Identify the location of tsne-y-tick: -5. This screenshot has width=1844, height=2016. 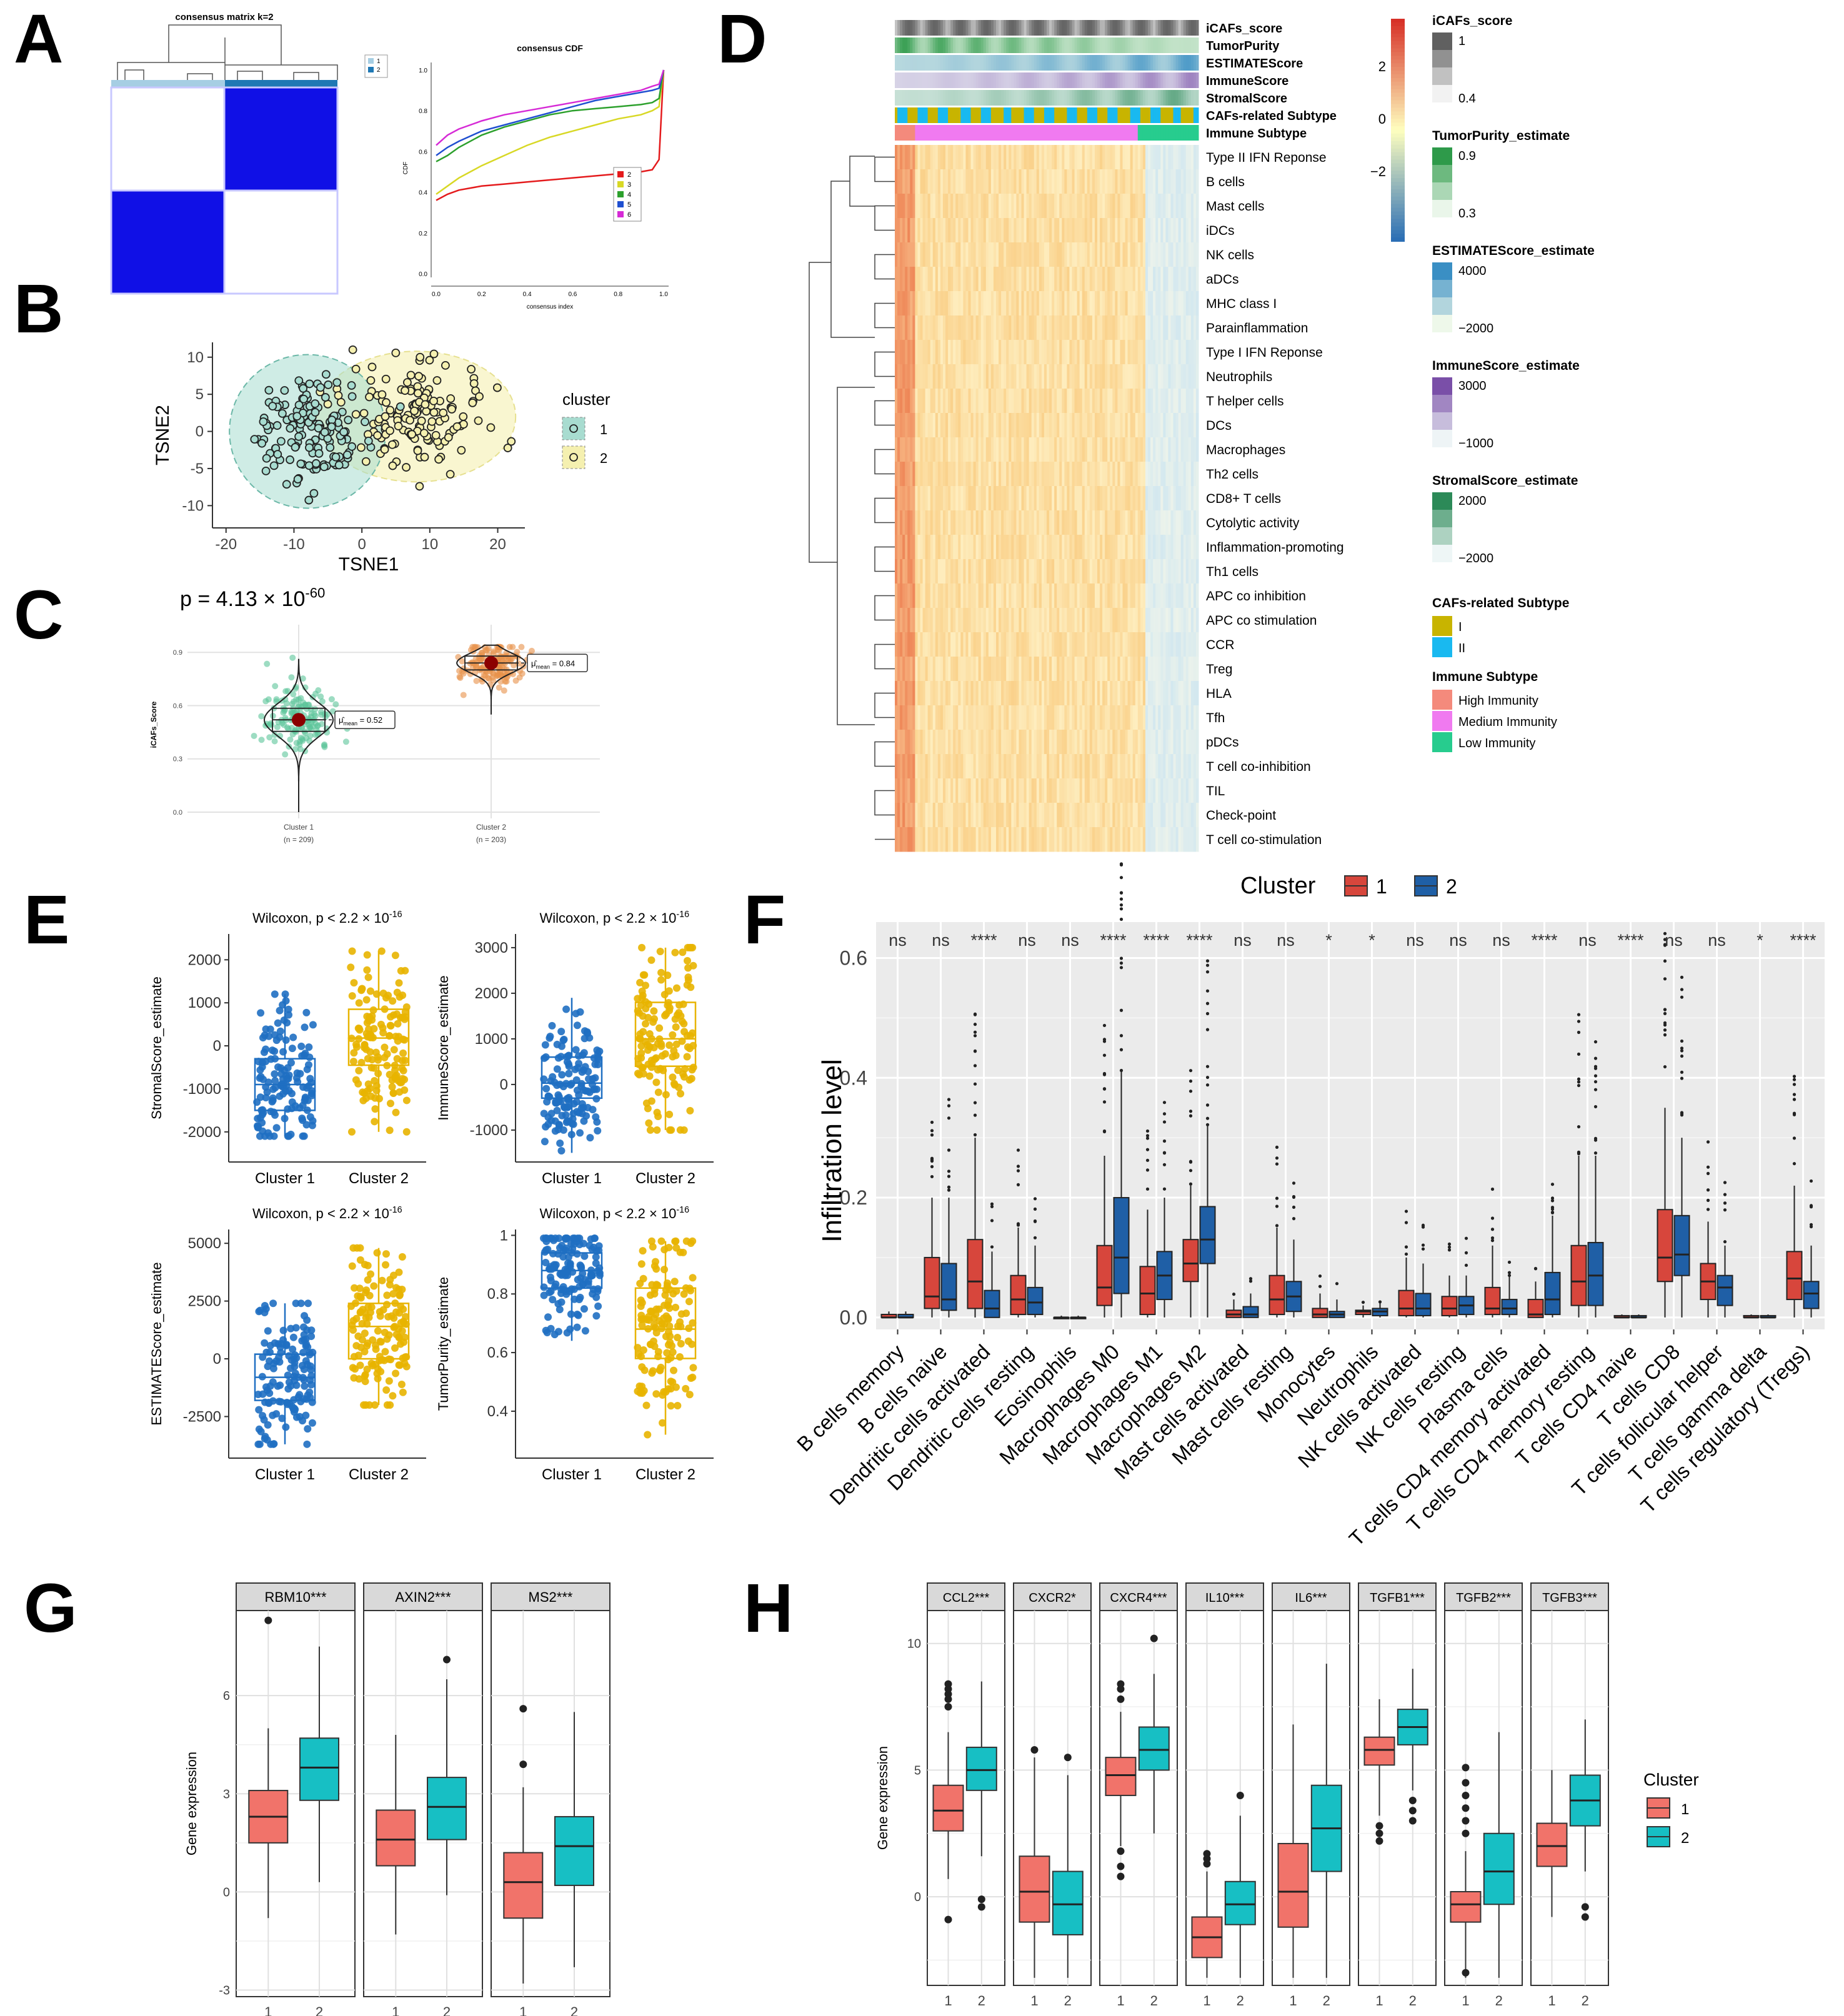
(198, 468).